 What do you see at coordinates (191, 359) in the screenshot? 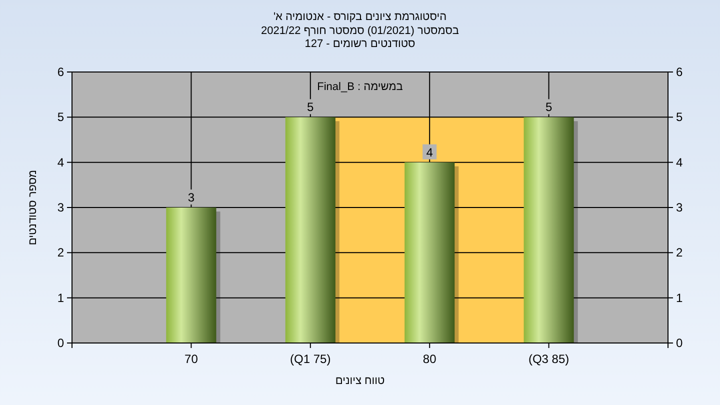
I see `x-tick-label: 70` at bounding box center [191, 359].